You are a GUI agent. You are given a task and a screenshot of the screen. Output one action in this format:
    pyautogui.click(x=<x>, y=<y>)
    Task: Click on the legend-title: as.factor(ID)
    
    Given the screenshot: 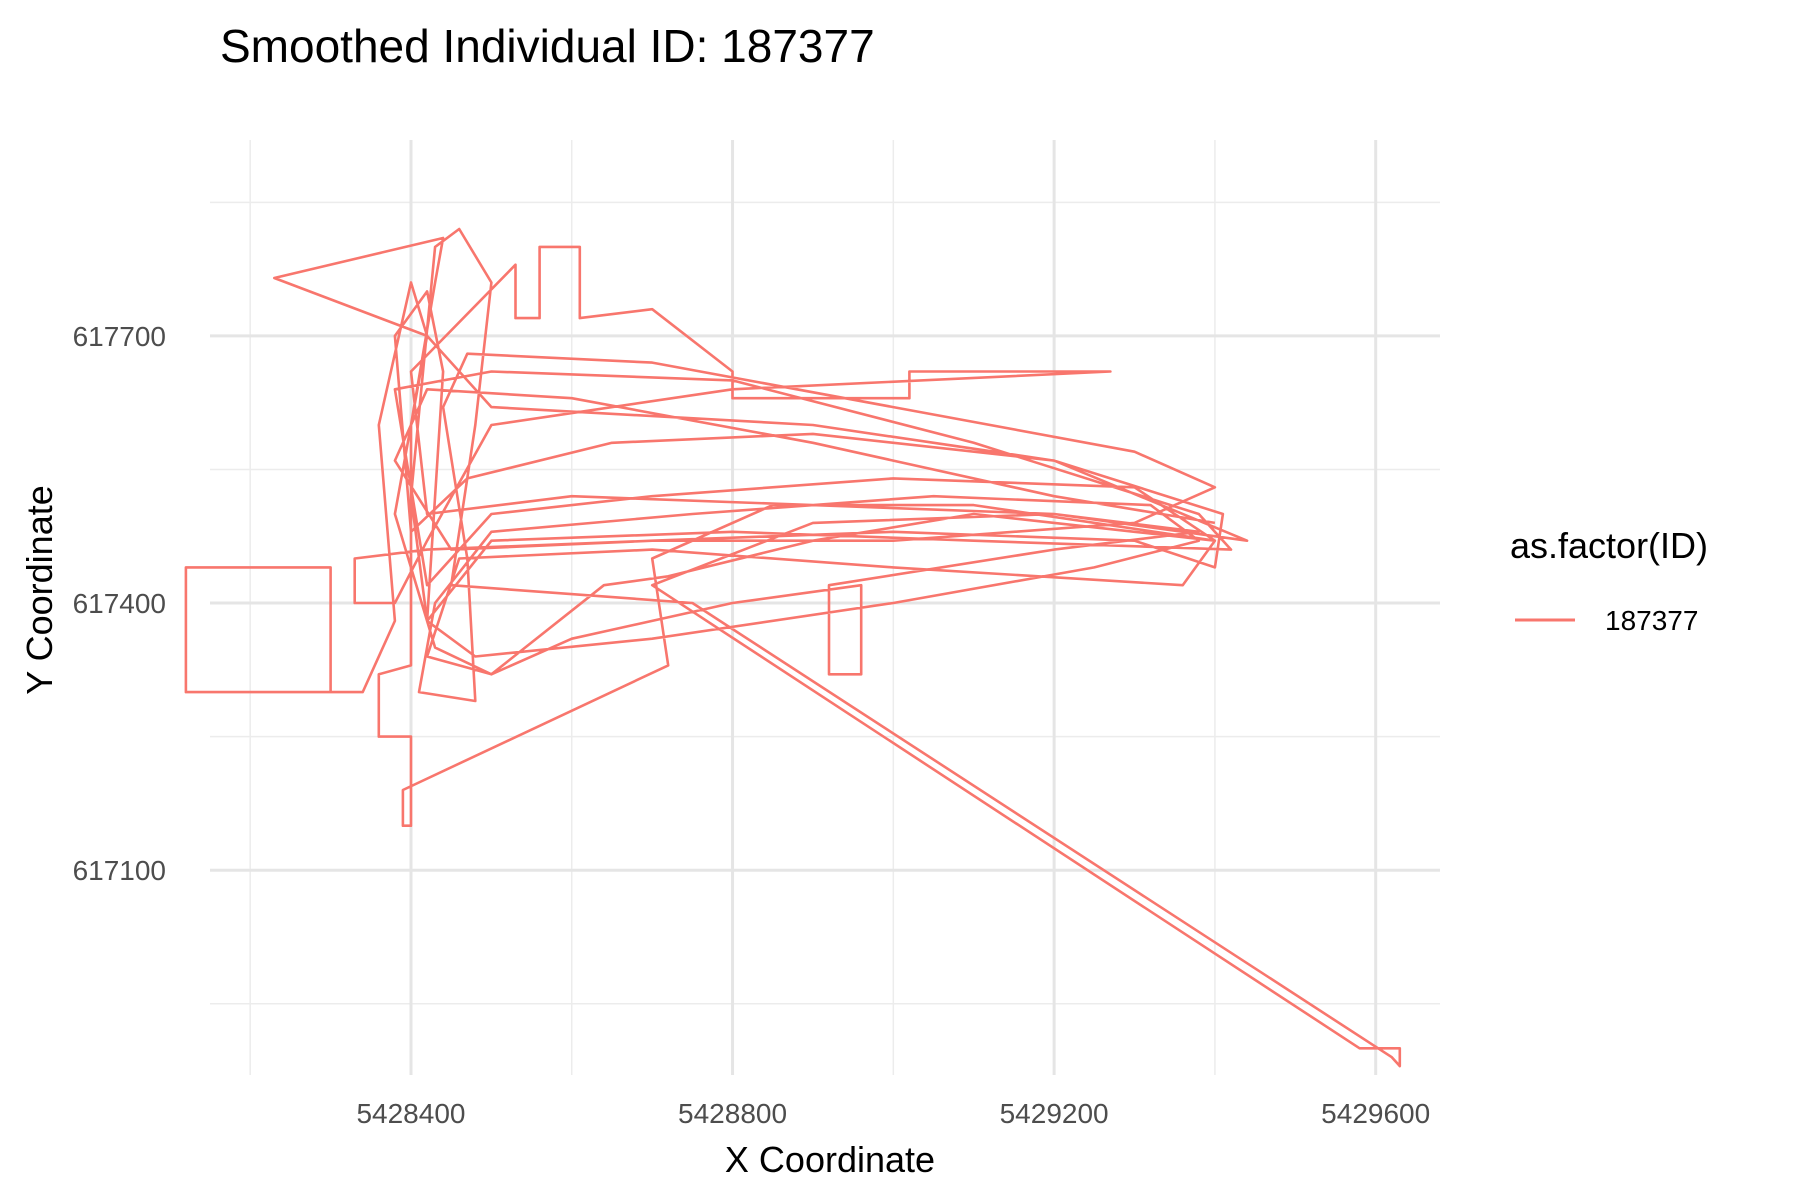 What is the action you would take?
    pyautogui.click(x=1609, y=545)
    